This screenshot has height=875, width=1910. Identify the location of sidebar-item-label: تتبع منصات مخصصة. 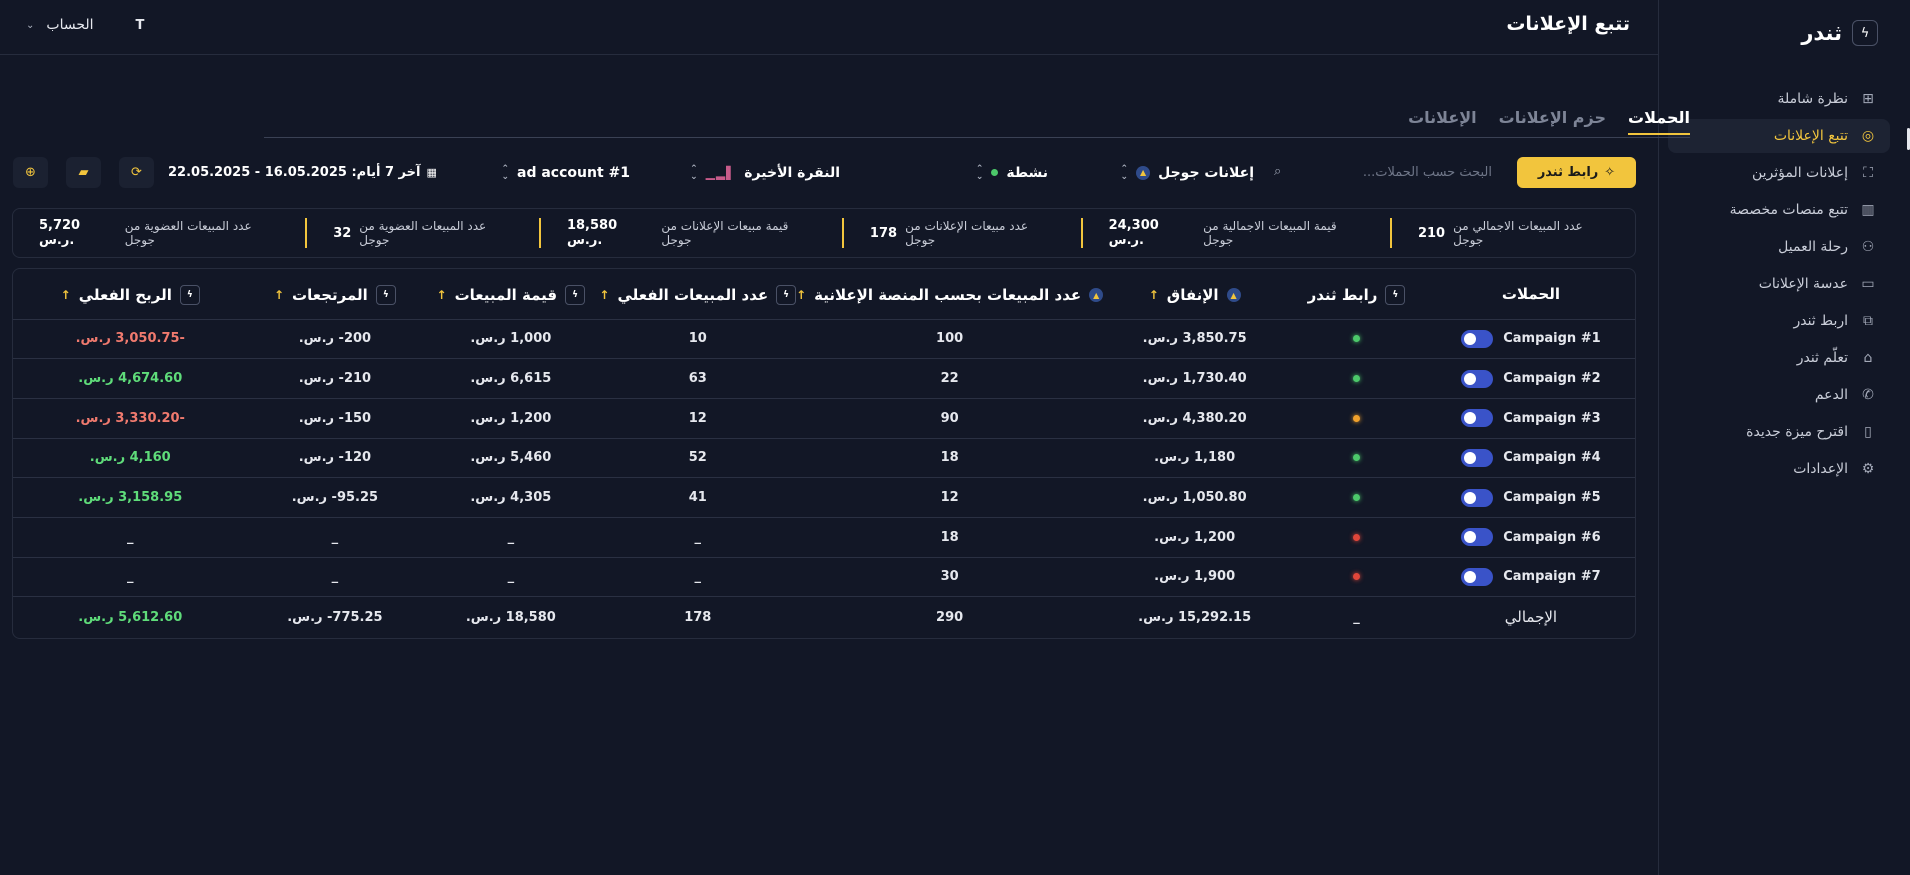
(1788, 210).